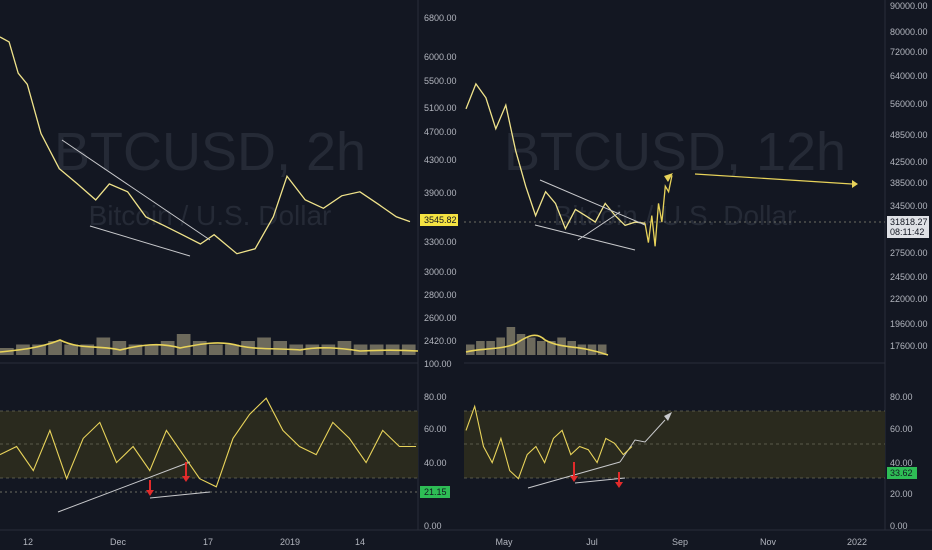 This screenshot has height=550, width=932. I want to click on rsi-projection-arrowhead, so click(668, 416).